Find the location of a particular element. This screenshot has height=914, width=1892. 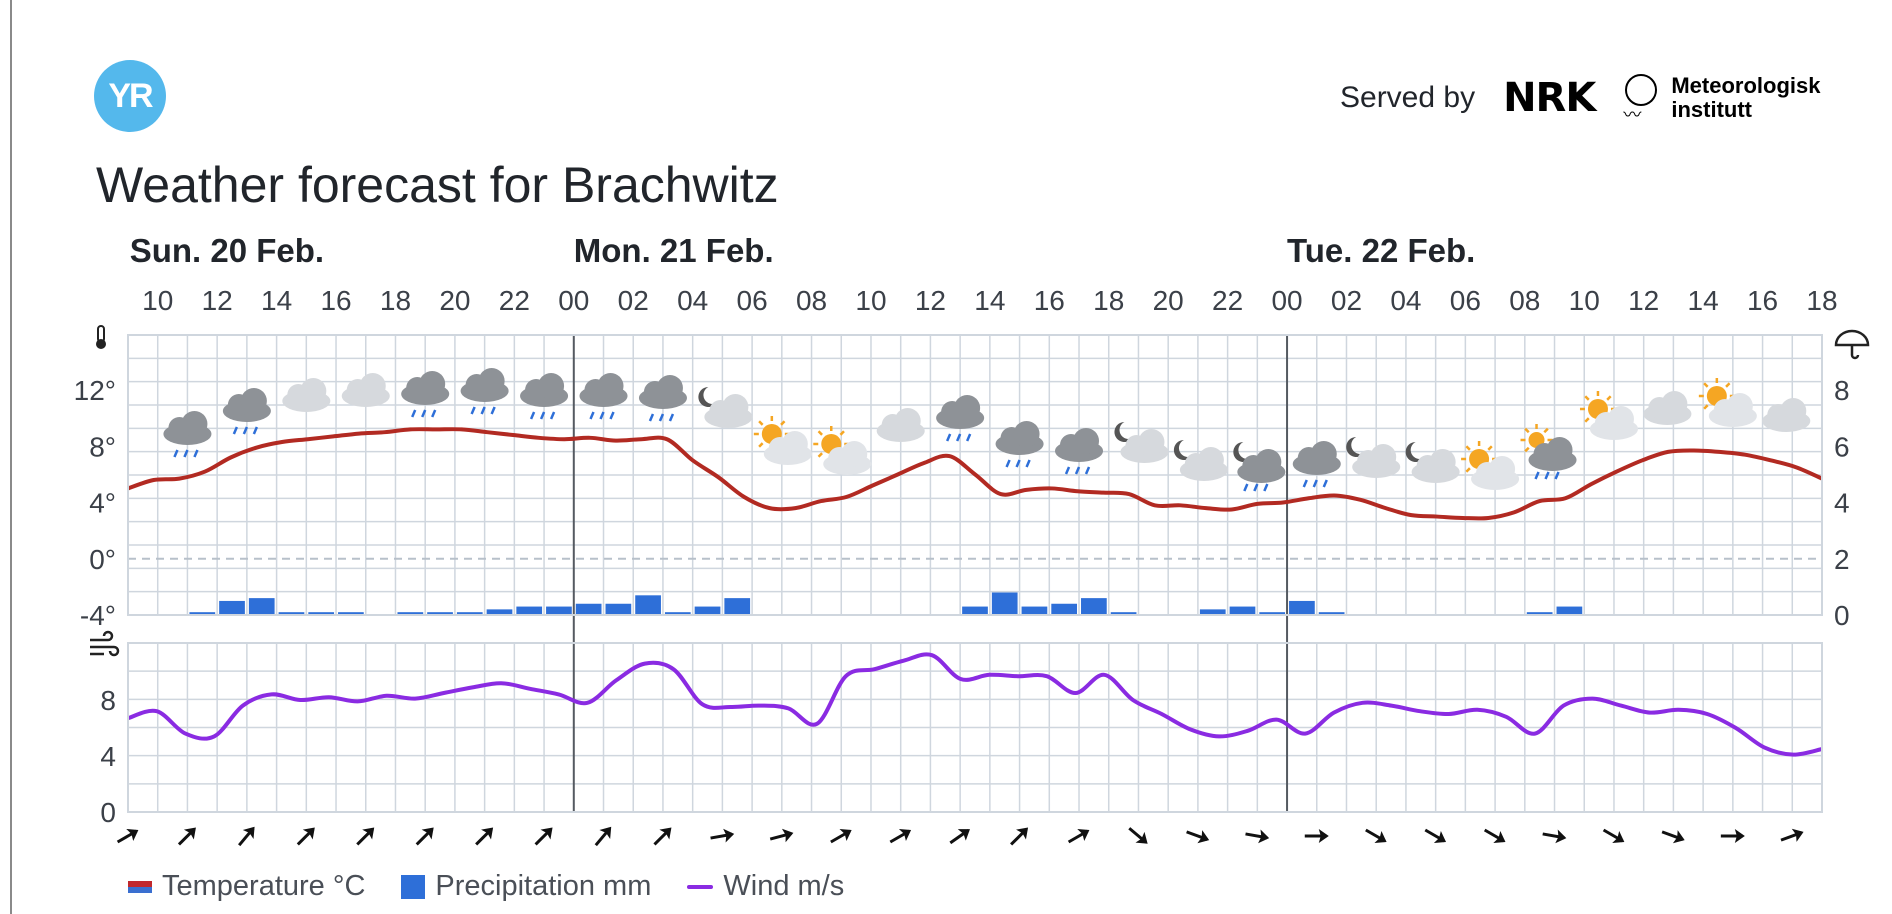

x-axis-tick: 22 is located at coordinates (1227, 300).